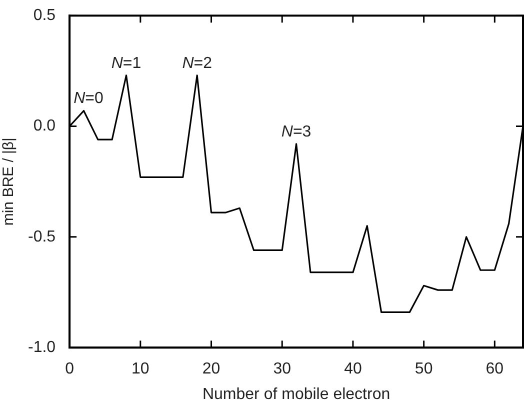  Describe the element at coordinates (42, 237) in the screenshot. I see `y-tick-label: -0.5` at that location.